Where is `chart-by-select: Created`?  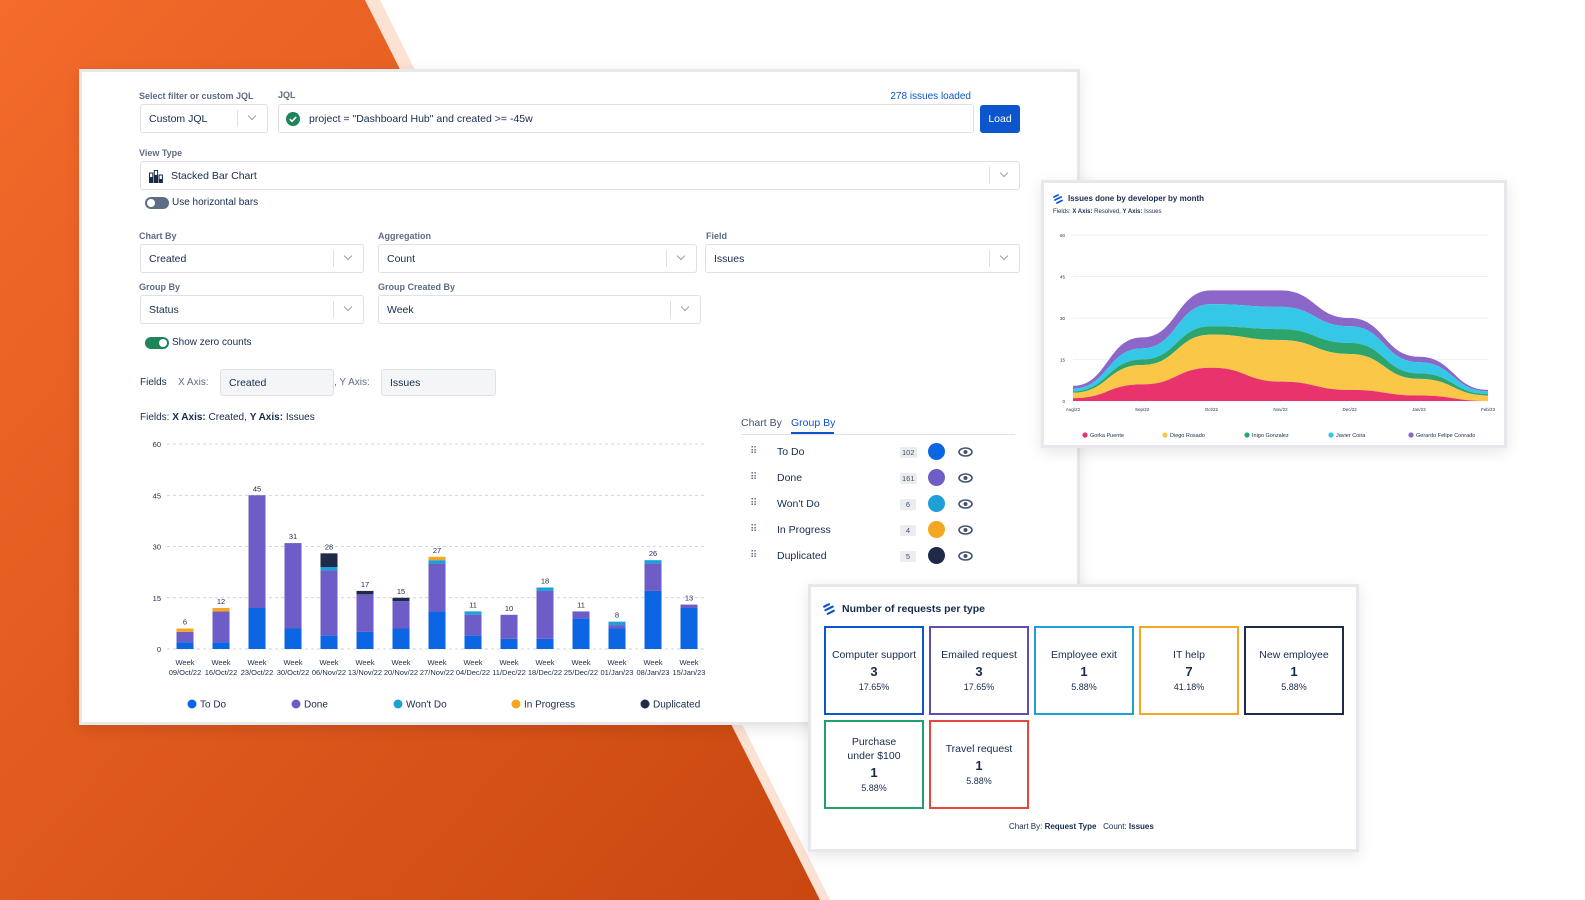 chart-by-select: Created is located at coordinates (252, 258).